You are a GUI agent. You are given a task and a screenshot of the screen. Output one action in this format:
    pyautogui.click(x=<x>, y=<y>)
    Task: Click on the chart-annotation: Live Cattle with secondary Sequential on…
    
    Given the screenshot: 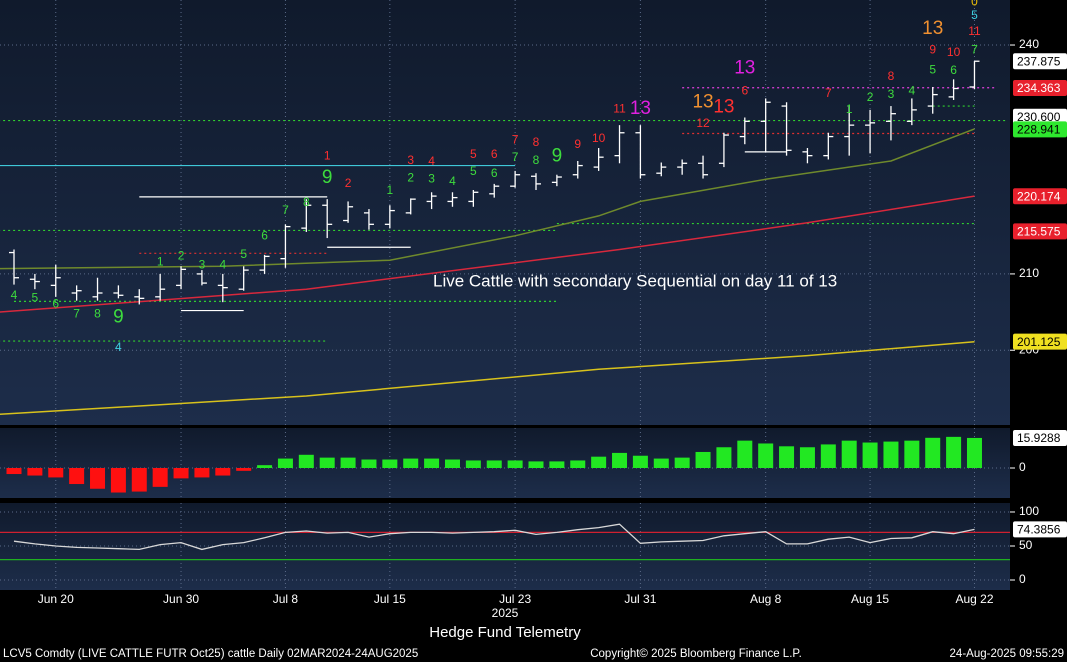 What is the action you would take?
    pyautogui.click(x=635, y=280)
    